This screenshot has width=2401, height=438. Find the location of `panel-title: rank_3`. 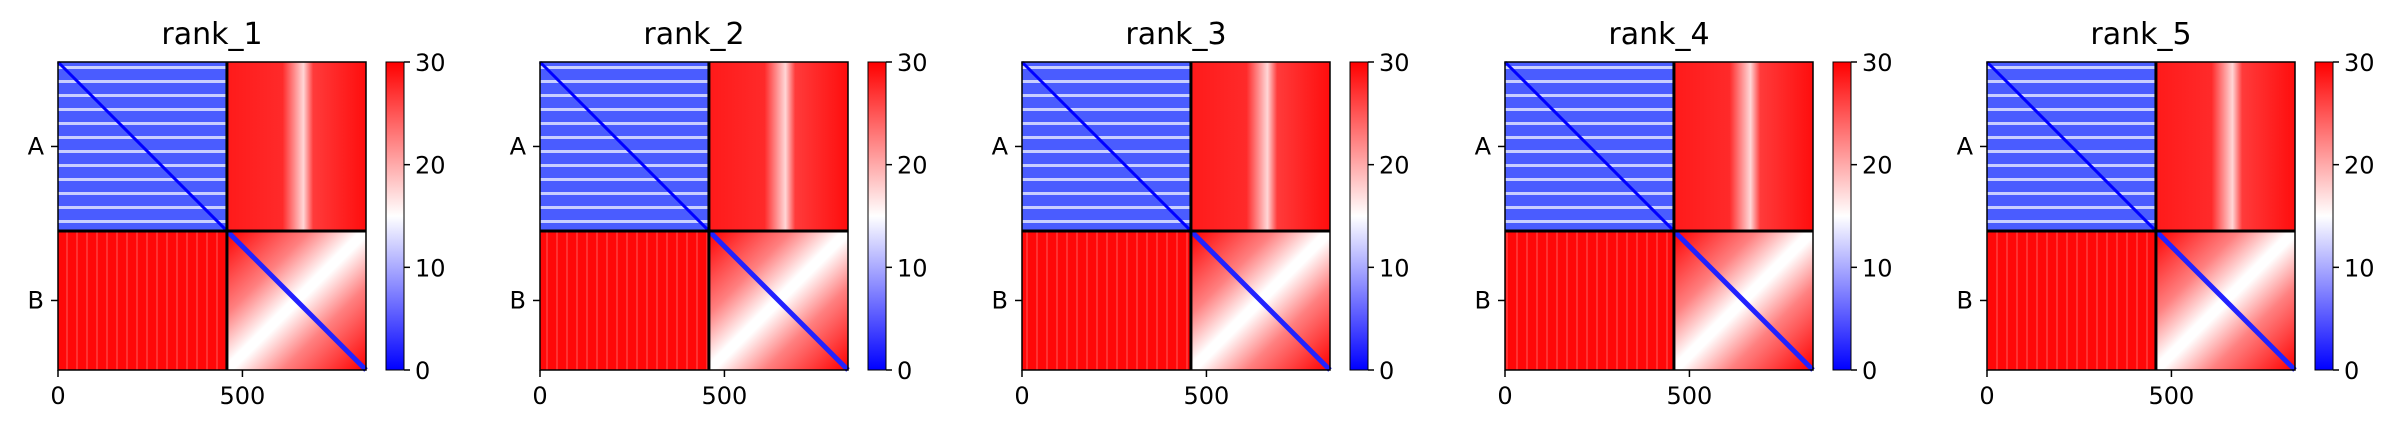

panel-title: rank_3 is located at coordinates (1175, 34).